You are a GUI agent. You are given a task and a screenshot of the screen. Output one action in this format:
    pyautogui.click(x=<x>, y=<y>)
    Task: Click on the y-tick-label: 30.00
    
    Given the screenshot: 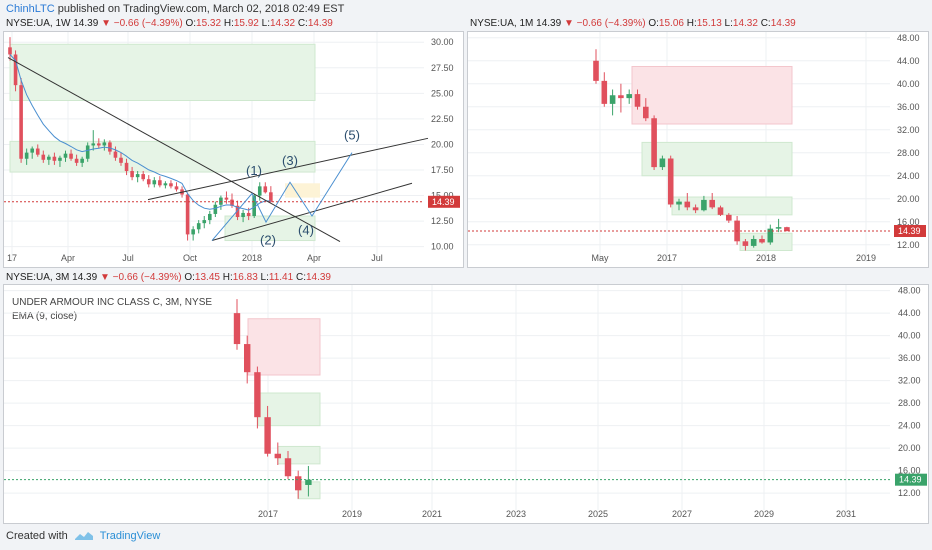 What is the action you would take?
    pyautogui.click(x=442, y=42)
    